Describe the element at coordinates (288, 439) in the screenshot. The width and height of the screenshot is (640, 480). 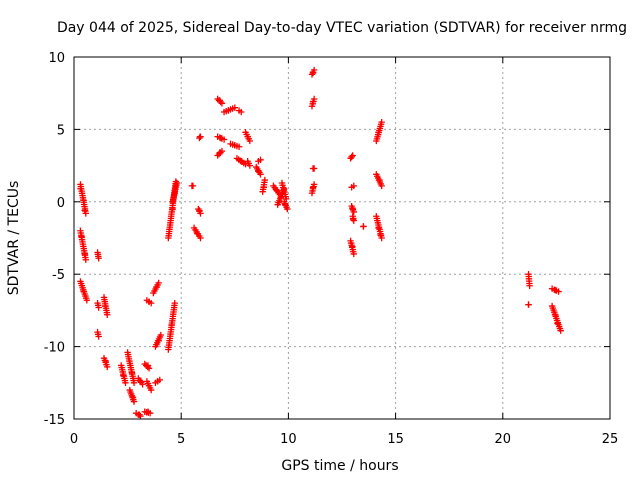
I see `x-tick-label: 10` at that location.